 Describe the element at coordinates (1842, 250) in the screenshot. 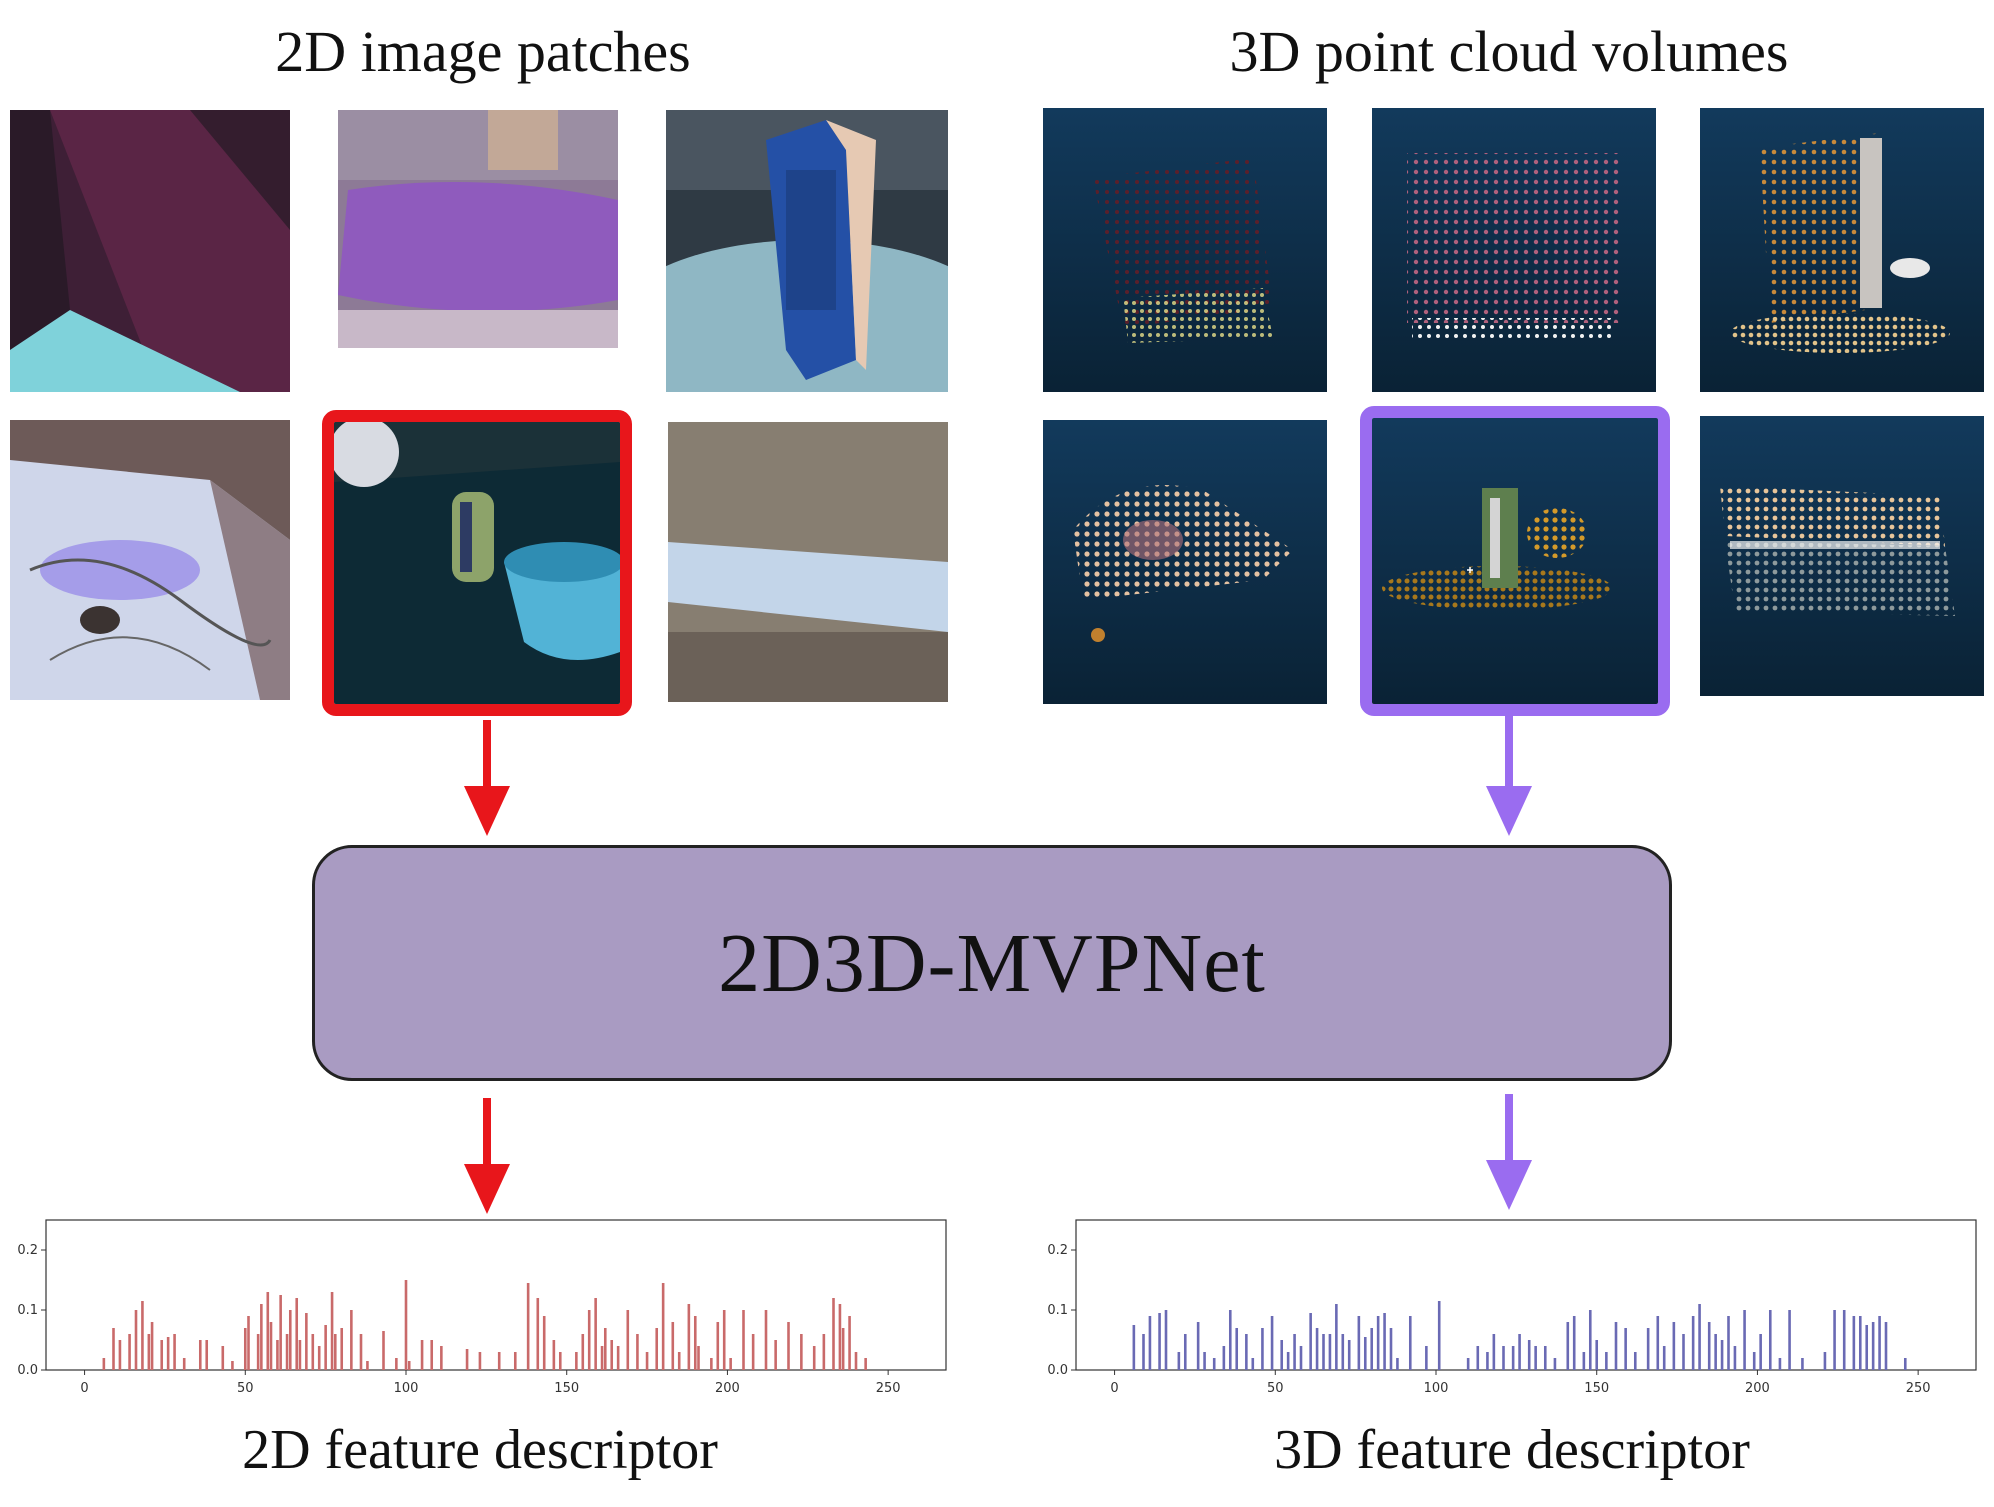

I see `point-cloud-cereal-box` at that location.